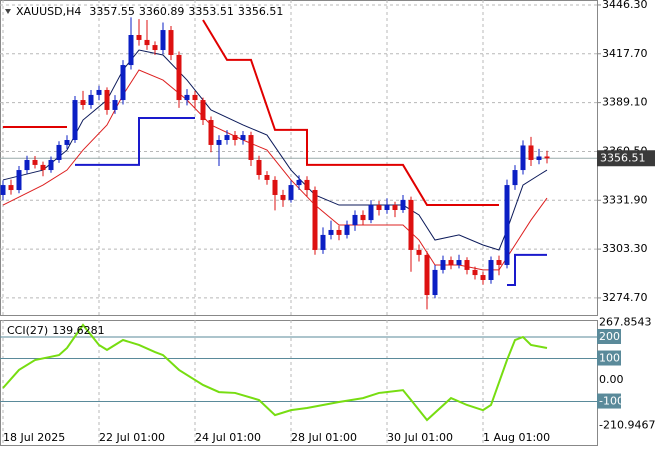  What do you see at coordinates (516, 437) in the screenshot?
I see `x-tick-label: 1 Aug 01:00` at bounding box center [516, 437].